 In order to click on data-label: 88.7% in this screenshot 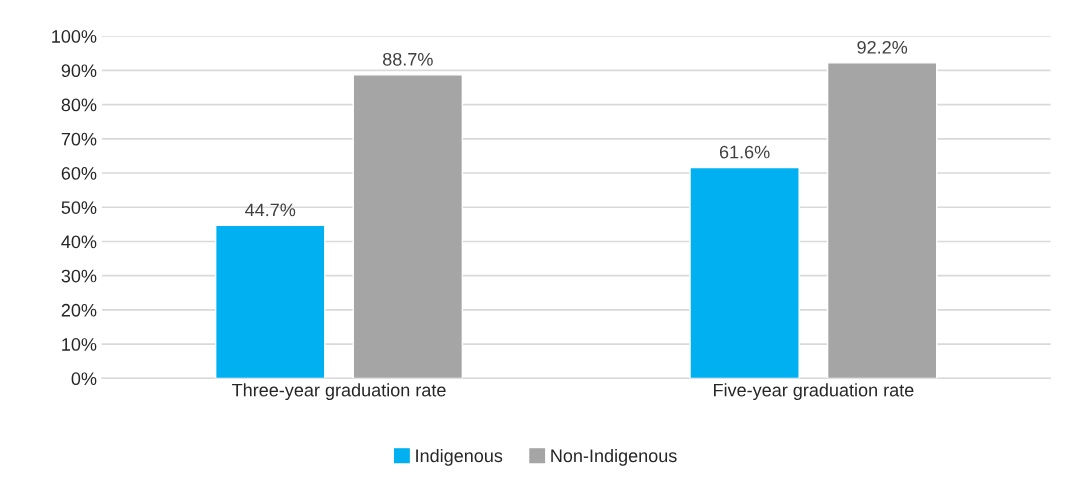, I will do `click(407, 59)`.